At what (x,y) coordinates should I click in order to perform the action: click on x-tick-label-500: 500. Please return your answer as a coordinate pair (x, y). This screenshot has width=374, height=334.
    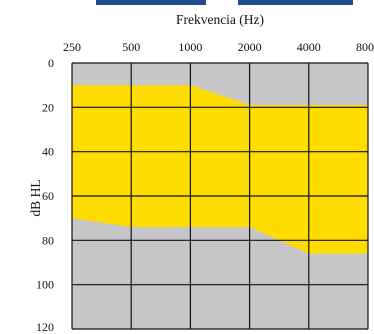
    Looking at the image, I should click on (131, 47).